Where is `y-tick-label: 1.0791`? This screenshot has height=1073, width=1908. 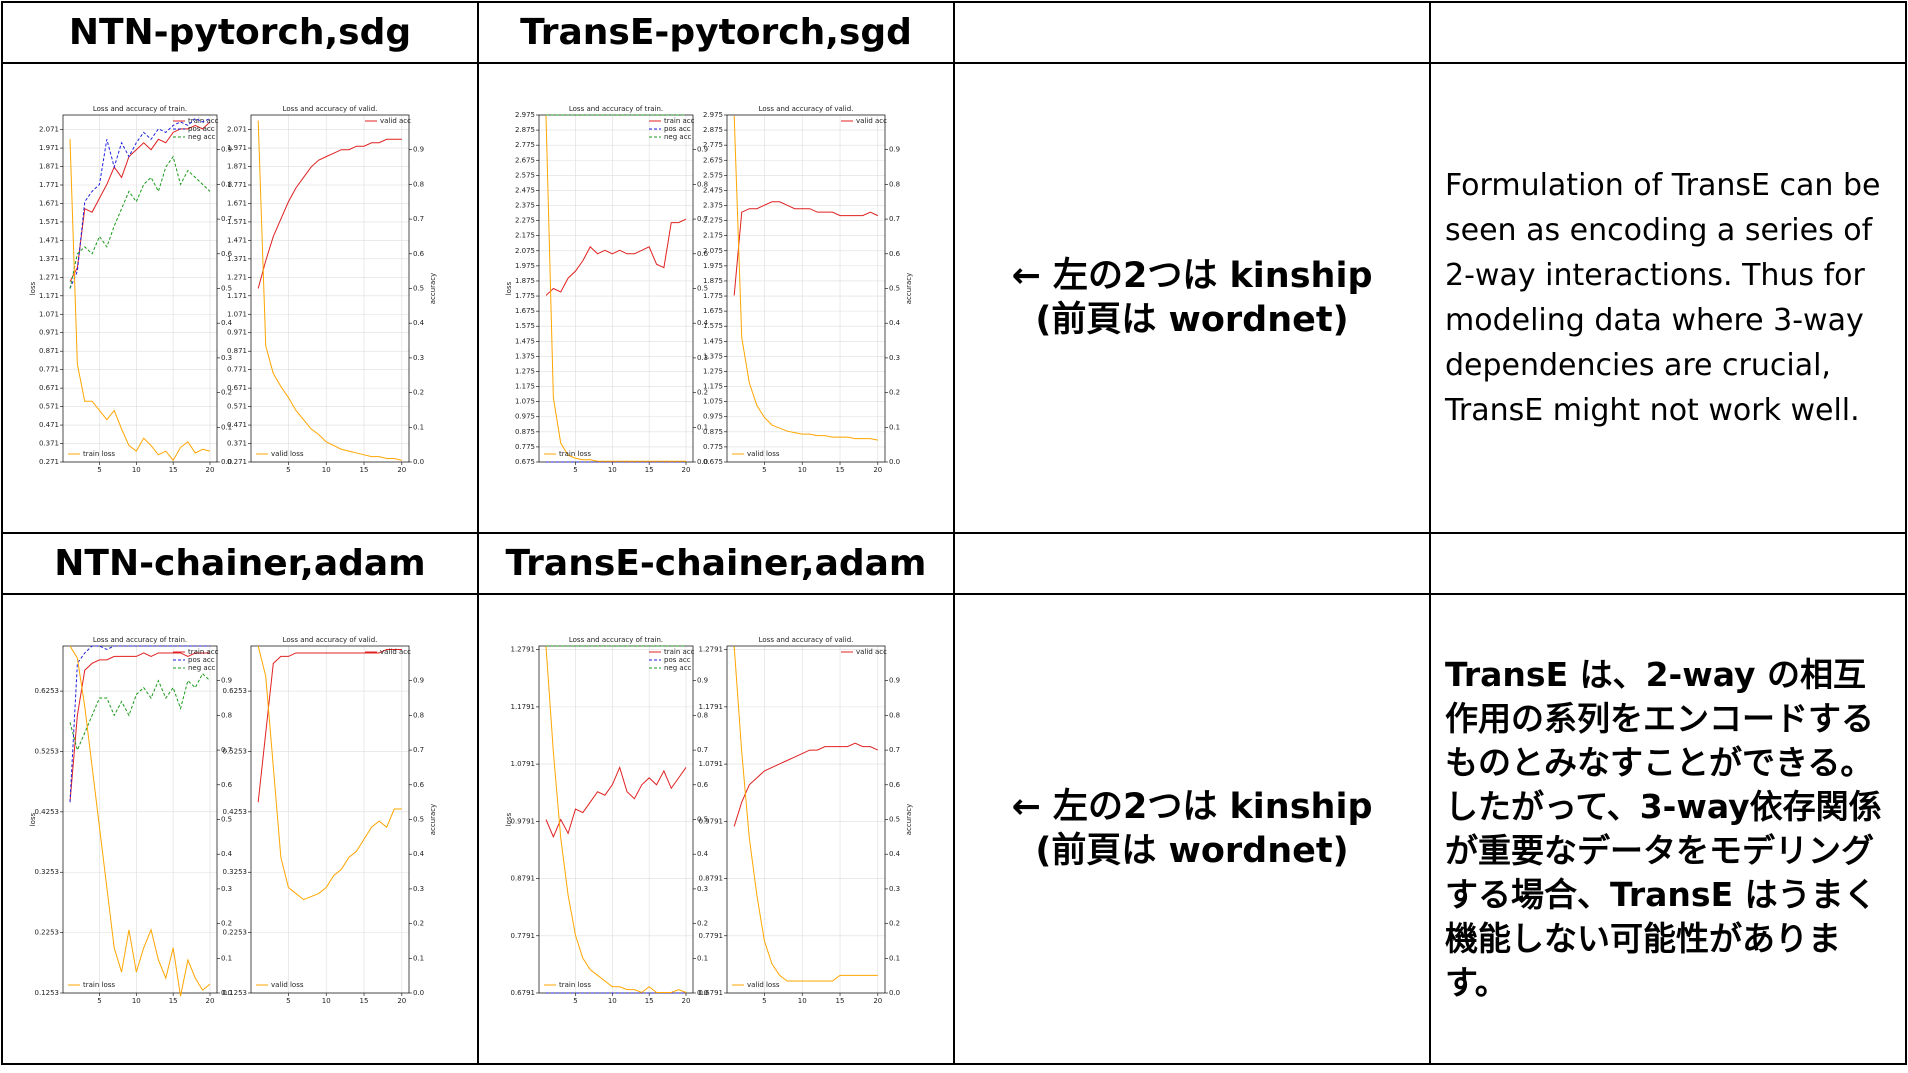 y-tick-label: 1.0791 is located at coordinates (711, 764).